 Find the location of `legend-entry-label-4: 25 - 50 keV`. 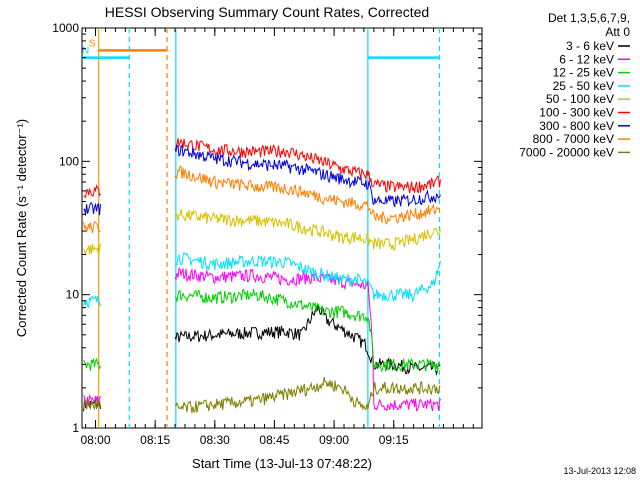

legend-entry-label-4: 25 - 50 keV is located at coordinates (583, 86).